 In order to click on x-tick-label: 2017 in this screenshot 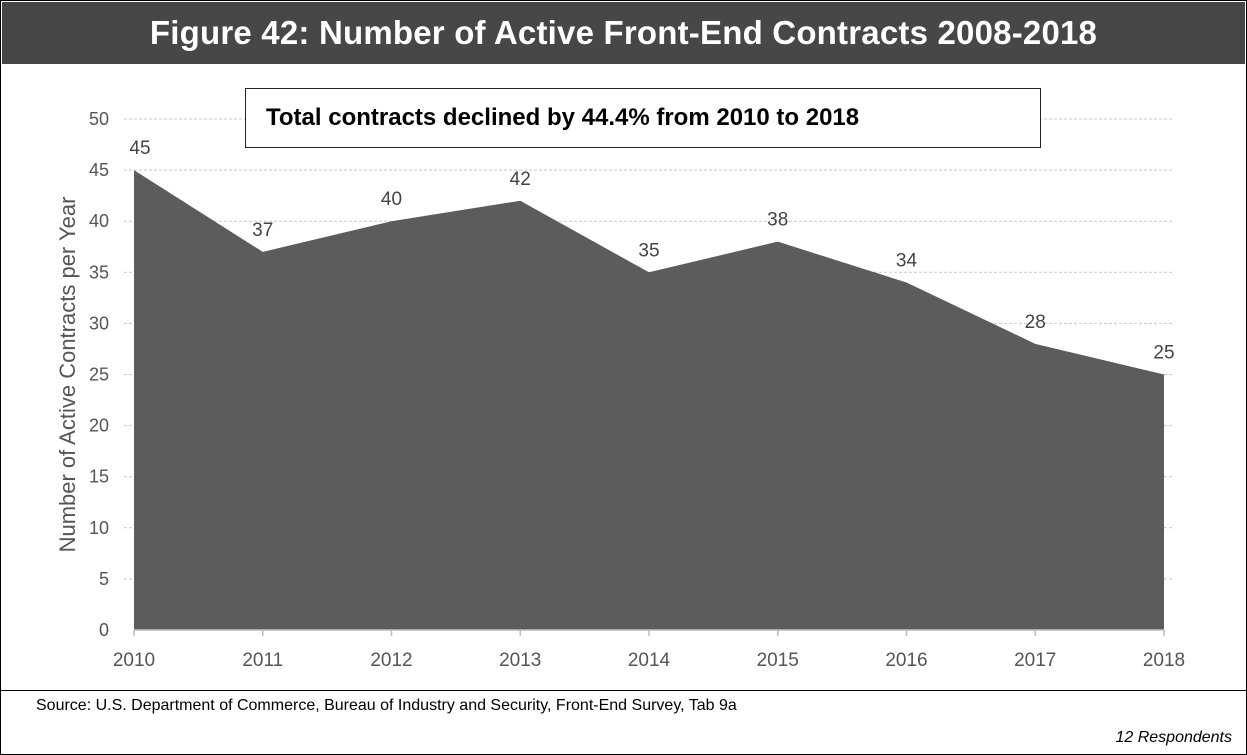, I will do `click(1035, 660)`.